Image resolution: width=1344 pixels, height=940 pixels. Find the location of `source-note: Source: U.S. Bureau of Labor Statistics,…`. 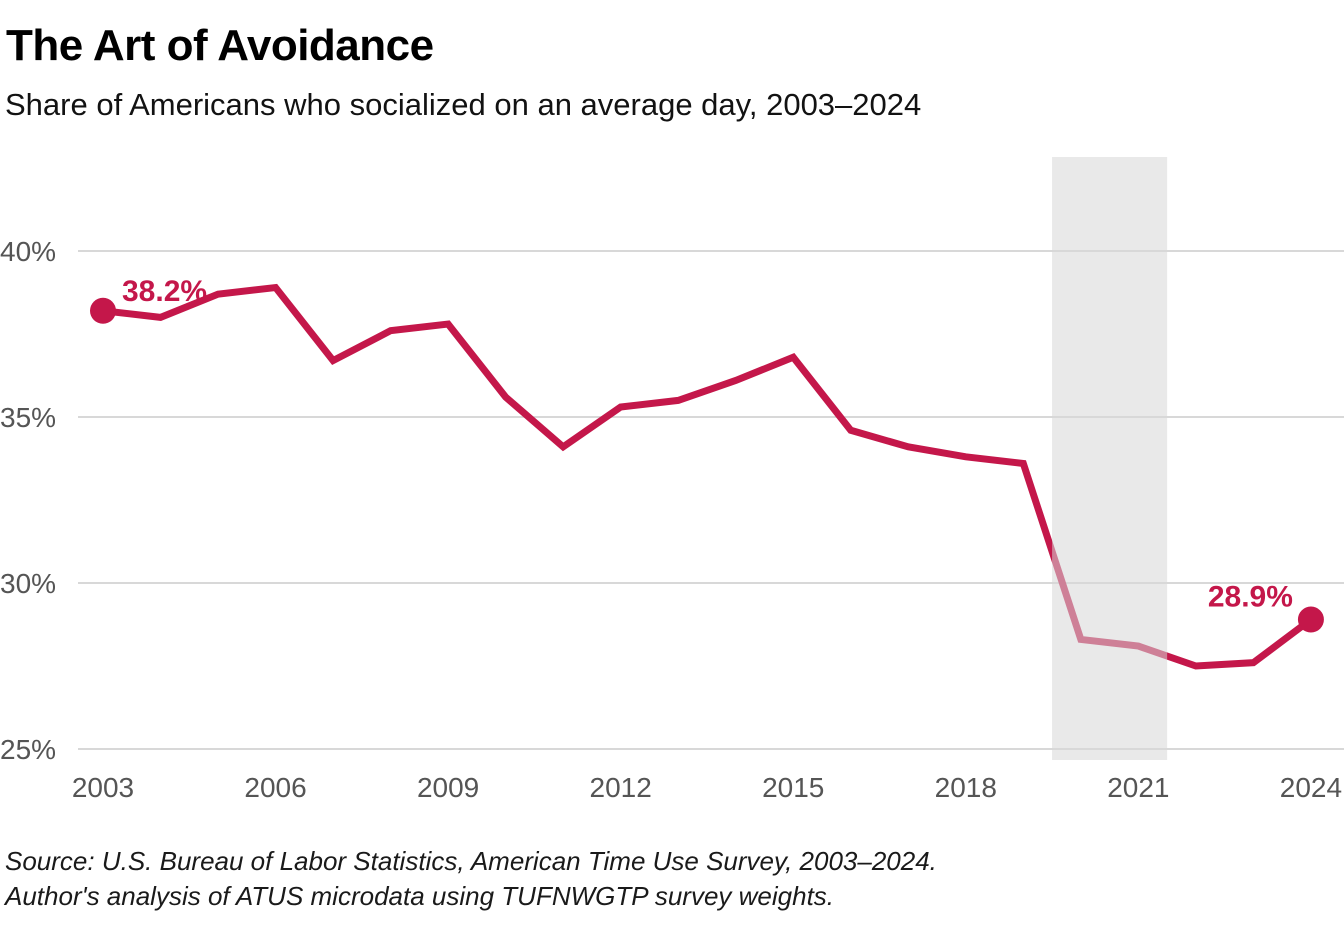

source-note: Source: U.S. Bureau of Labor Statistics,… is located at coordinates (471, 879).